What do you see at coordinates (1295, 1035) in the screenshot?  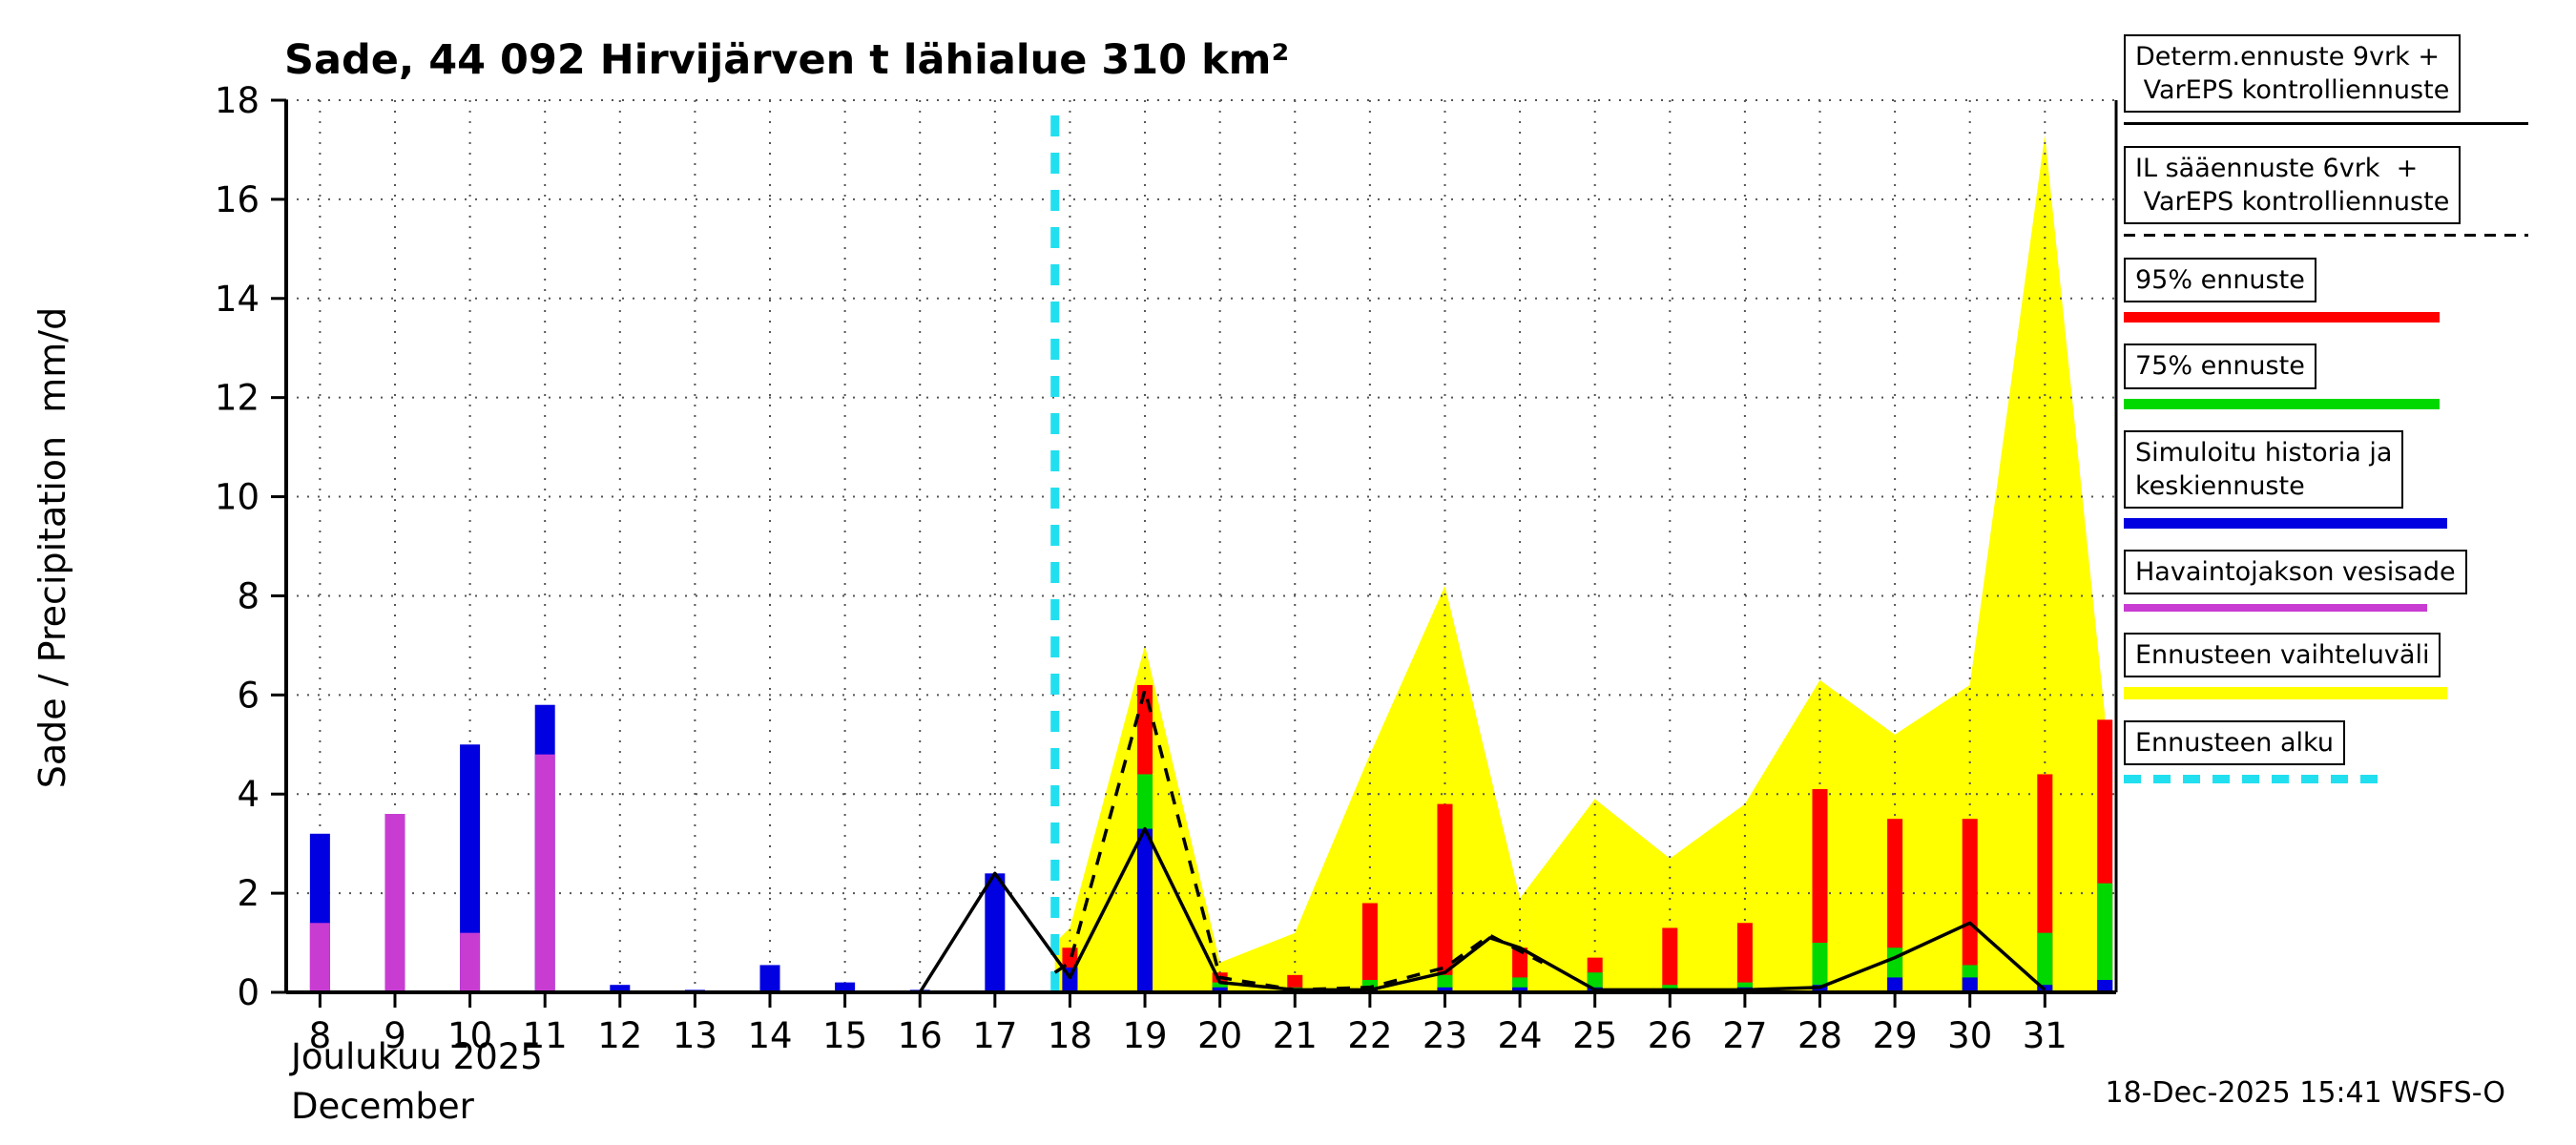 I see `x-tick-21: 21` at bounding box center [1295, 1035].